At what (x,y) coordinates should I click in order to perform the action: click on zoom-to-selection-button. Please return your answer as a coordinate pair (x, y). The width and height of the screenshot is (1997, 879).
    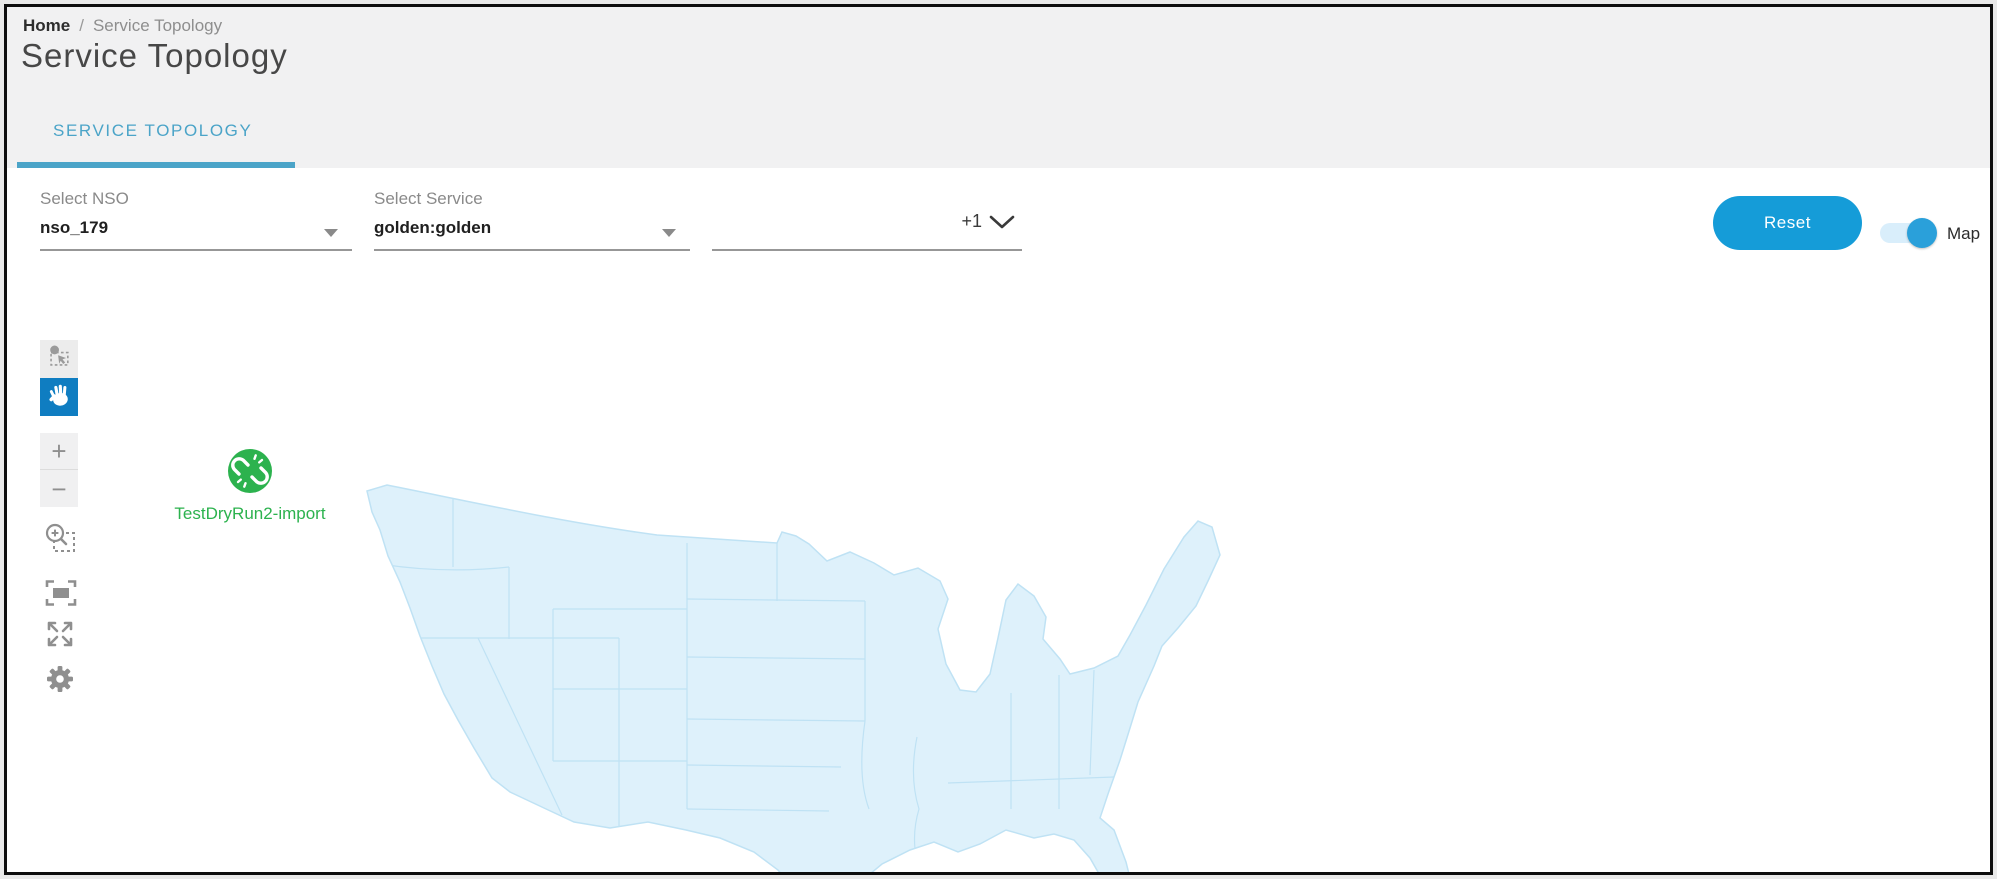
    Looking at the image, I should click on (60, 541).